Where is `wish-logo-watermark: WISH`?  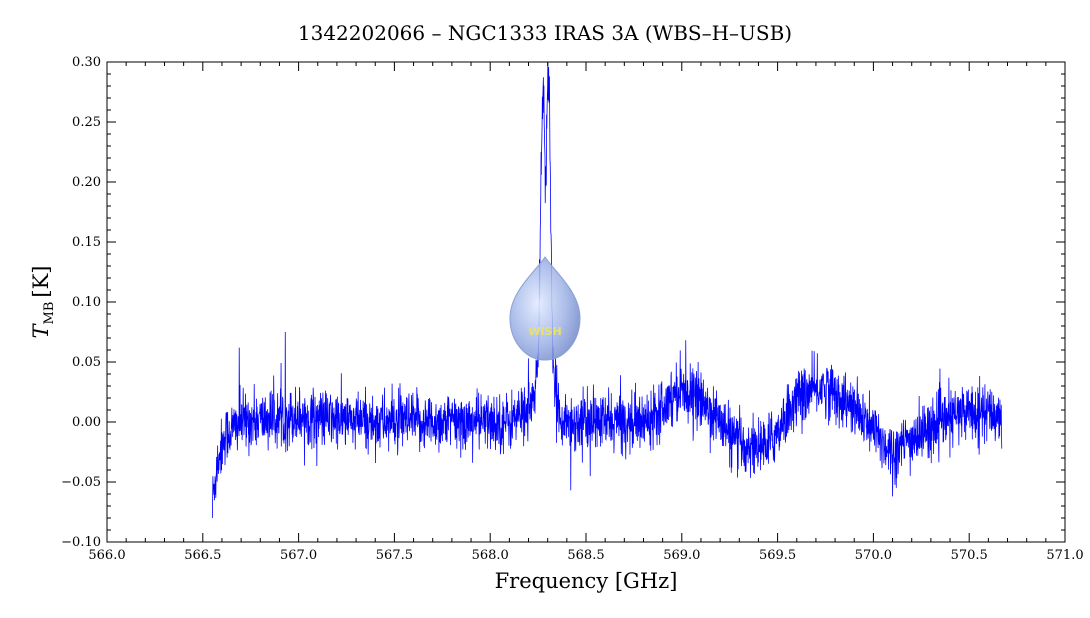 wish-logo-watermark: WISH is located at coordinates (545, 308).